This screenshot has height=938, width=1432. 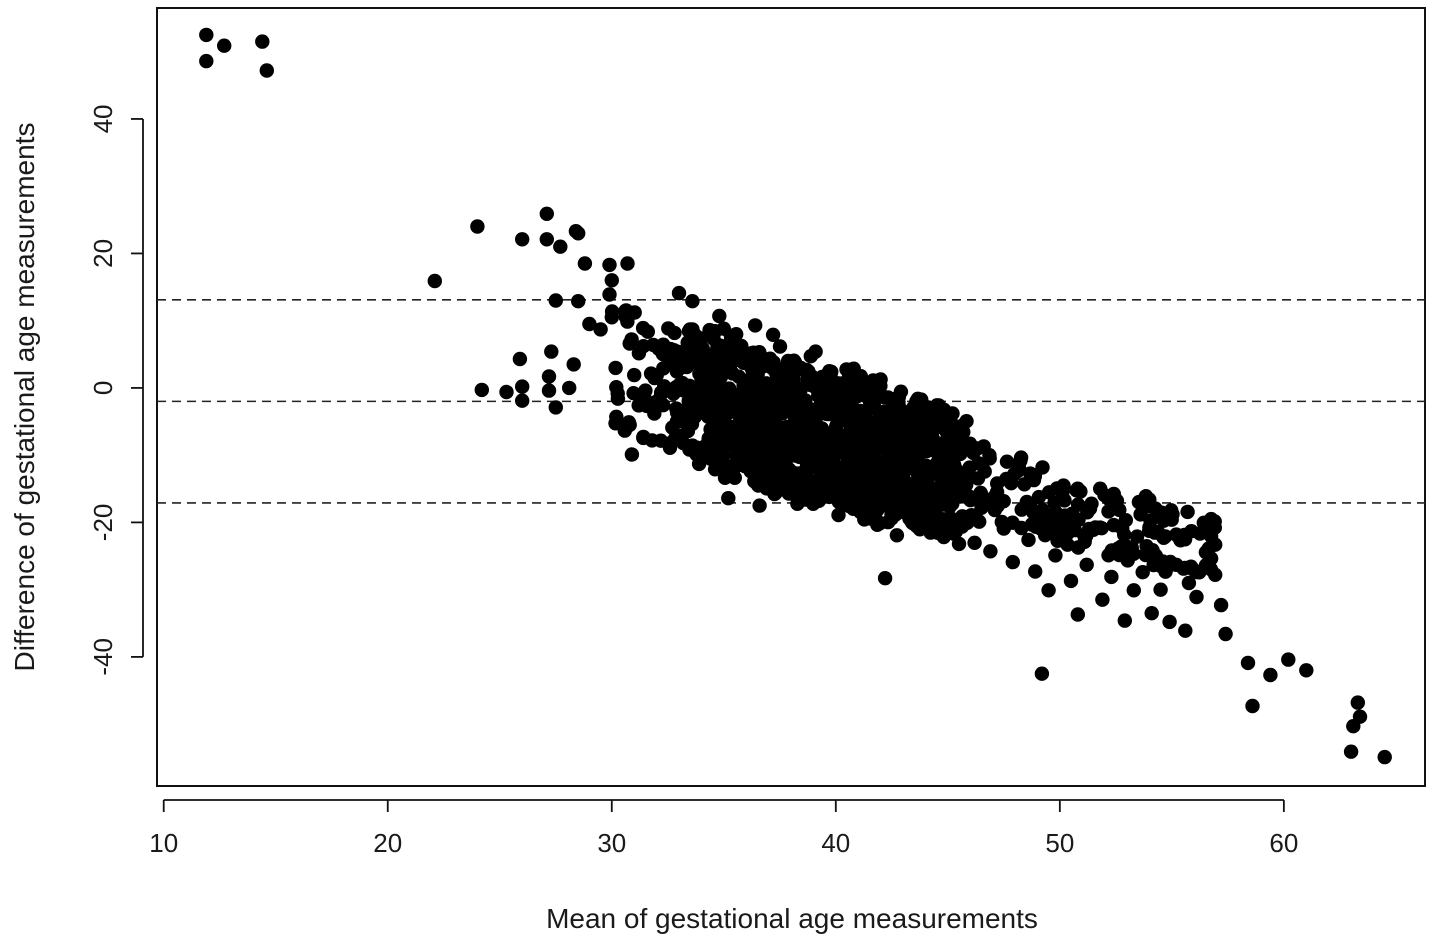 I want to click on y-tick-label: -20, so click(x=103, y=523).